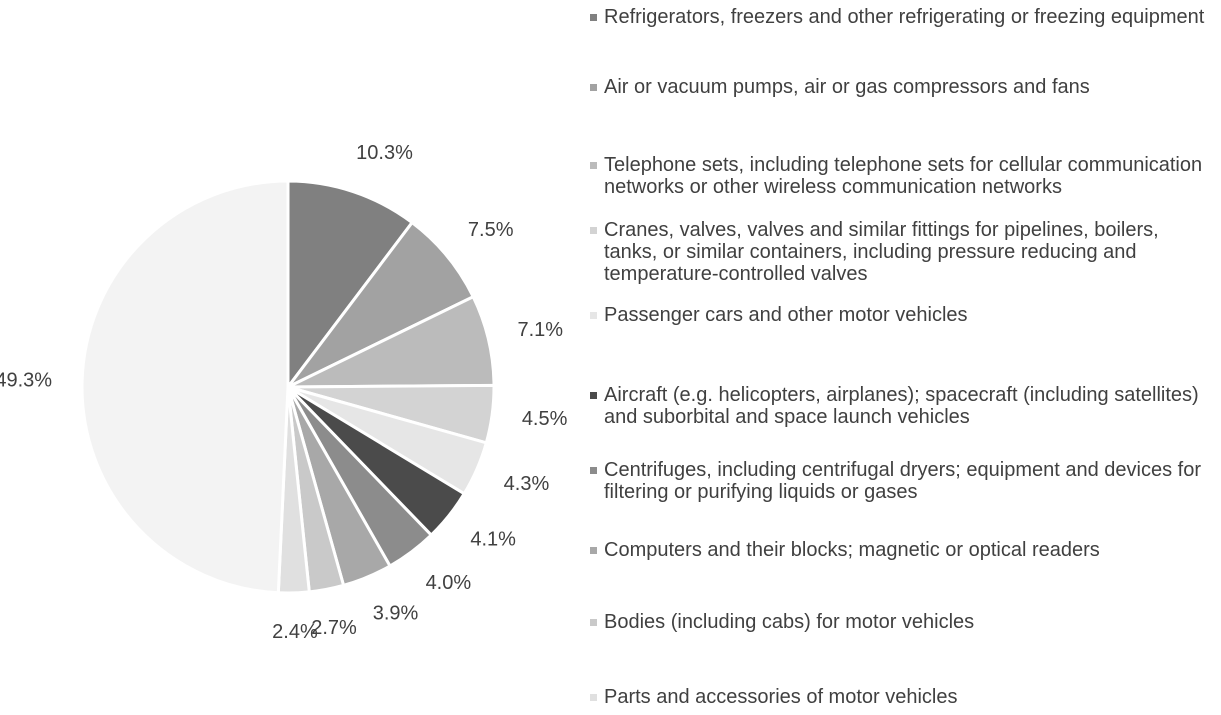 The image size is (1221, 715). I want to click on legend-item: Parts and accessories of motor vehicles, so click(902, 697).